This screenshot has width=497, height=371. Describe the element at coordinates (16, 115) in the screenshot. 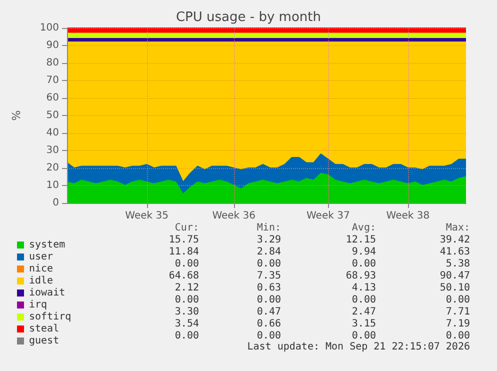

I see `y-axis-title: %` at that location.